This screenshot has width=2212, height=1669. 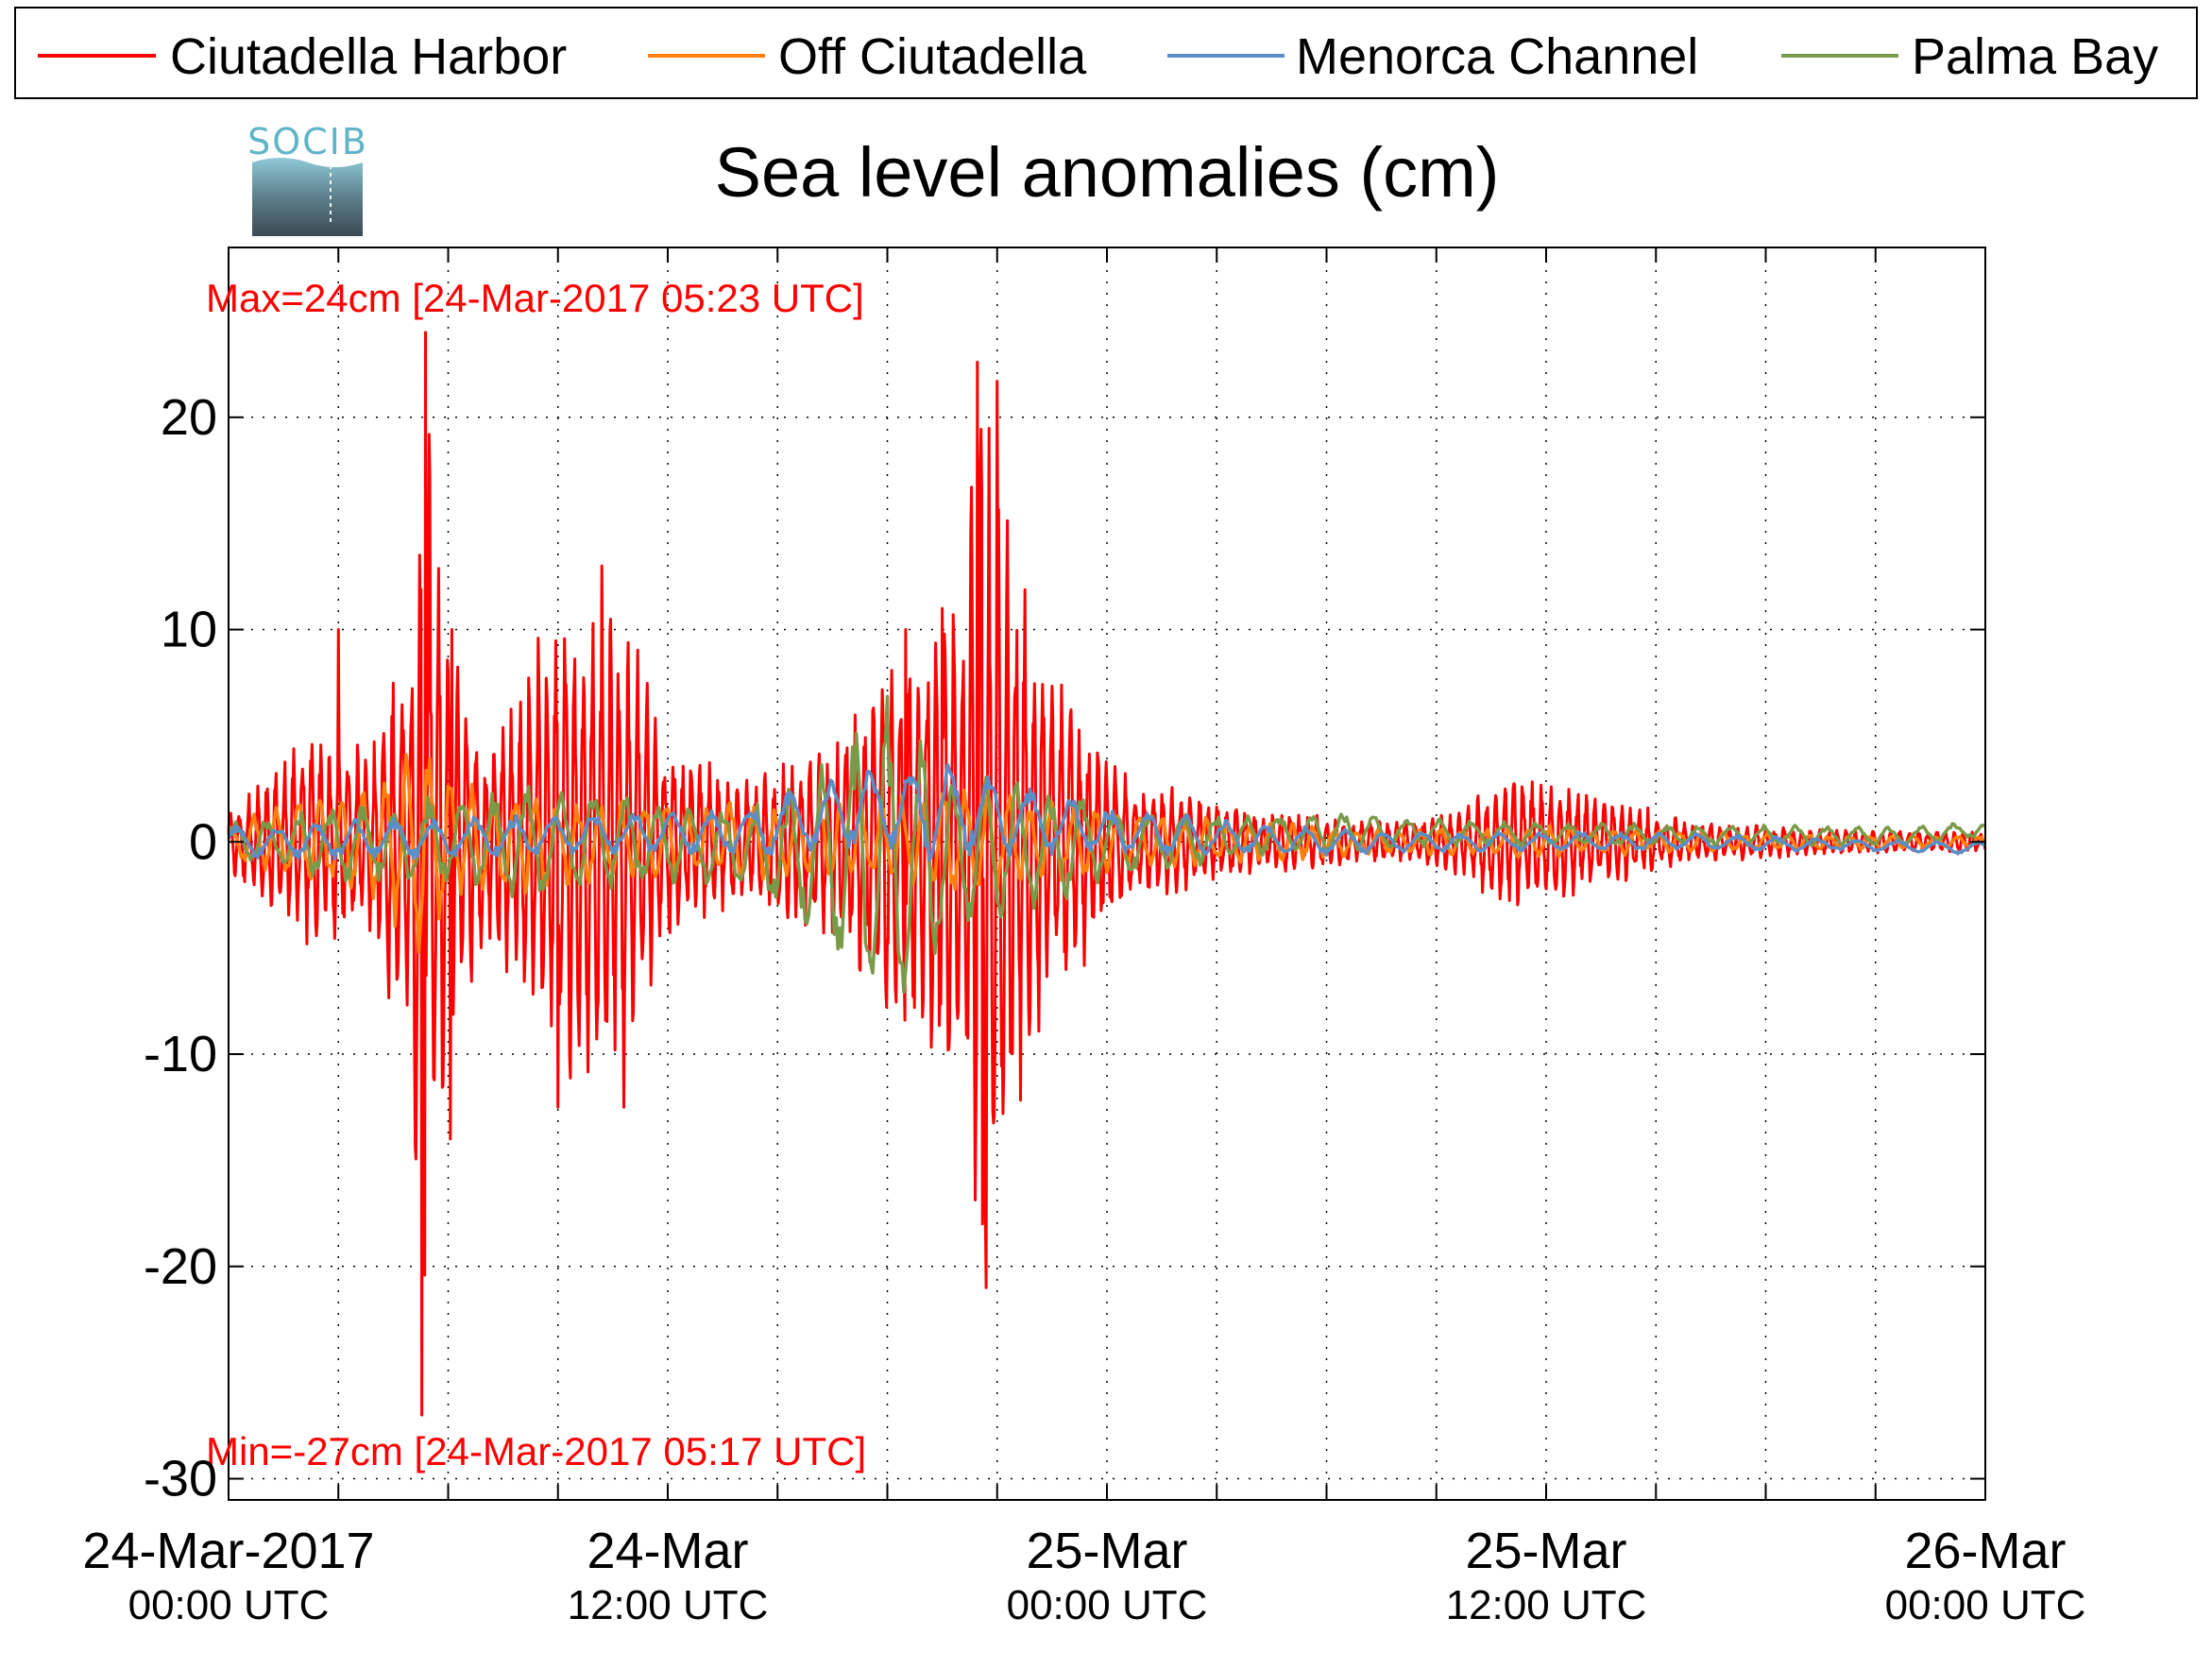 I want to click on legend-label: Ciutadella Harbor, so click(x=368, y=57).